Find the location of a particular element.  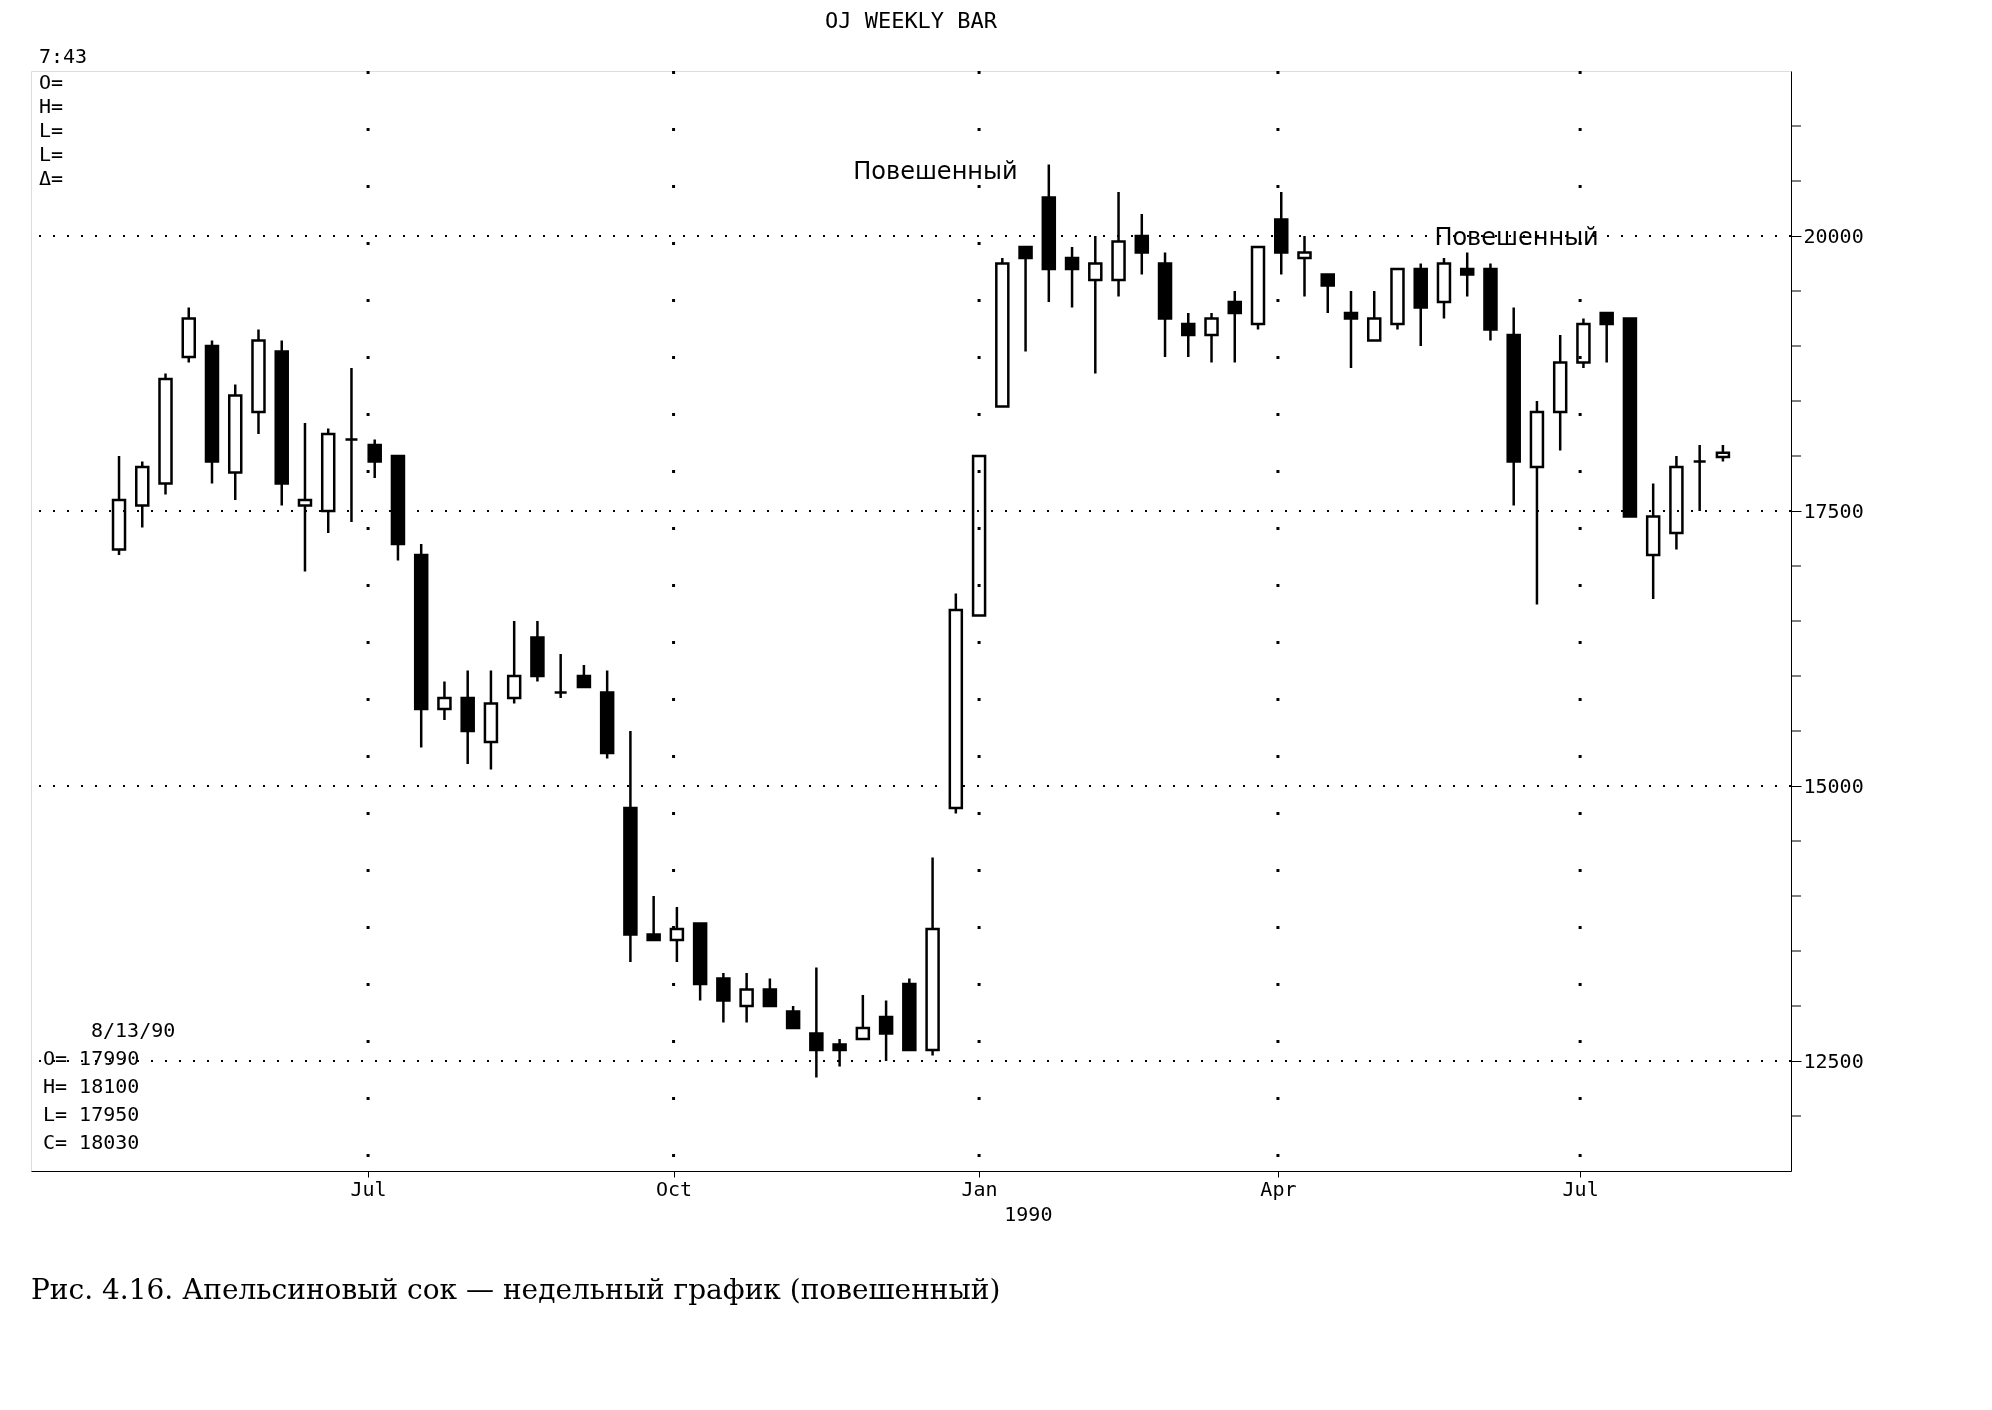

chart-title: OJ WEEKLY BAR is located at coordinates (911, 20).